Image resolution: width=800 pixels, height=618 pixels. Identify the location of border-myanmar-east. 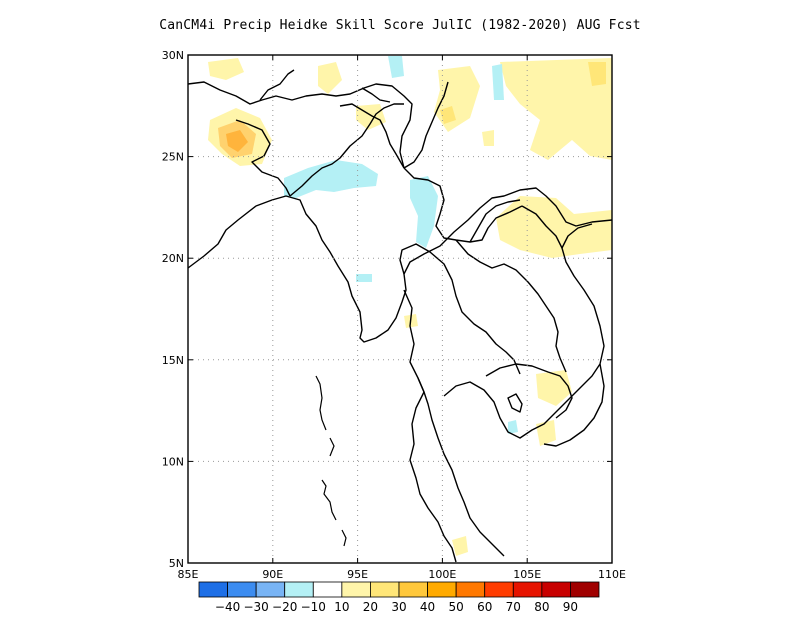
(463, 205).